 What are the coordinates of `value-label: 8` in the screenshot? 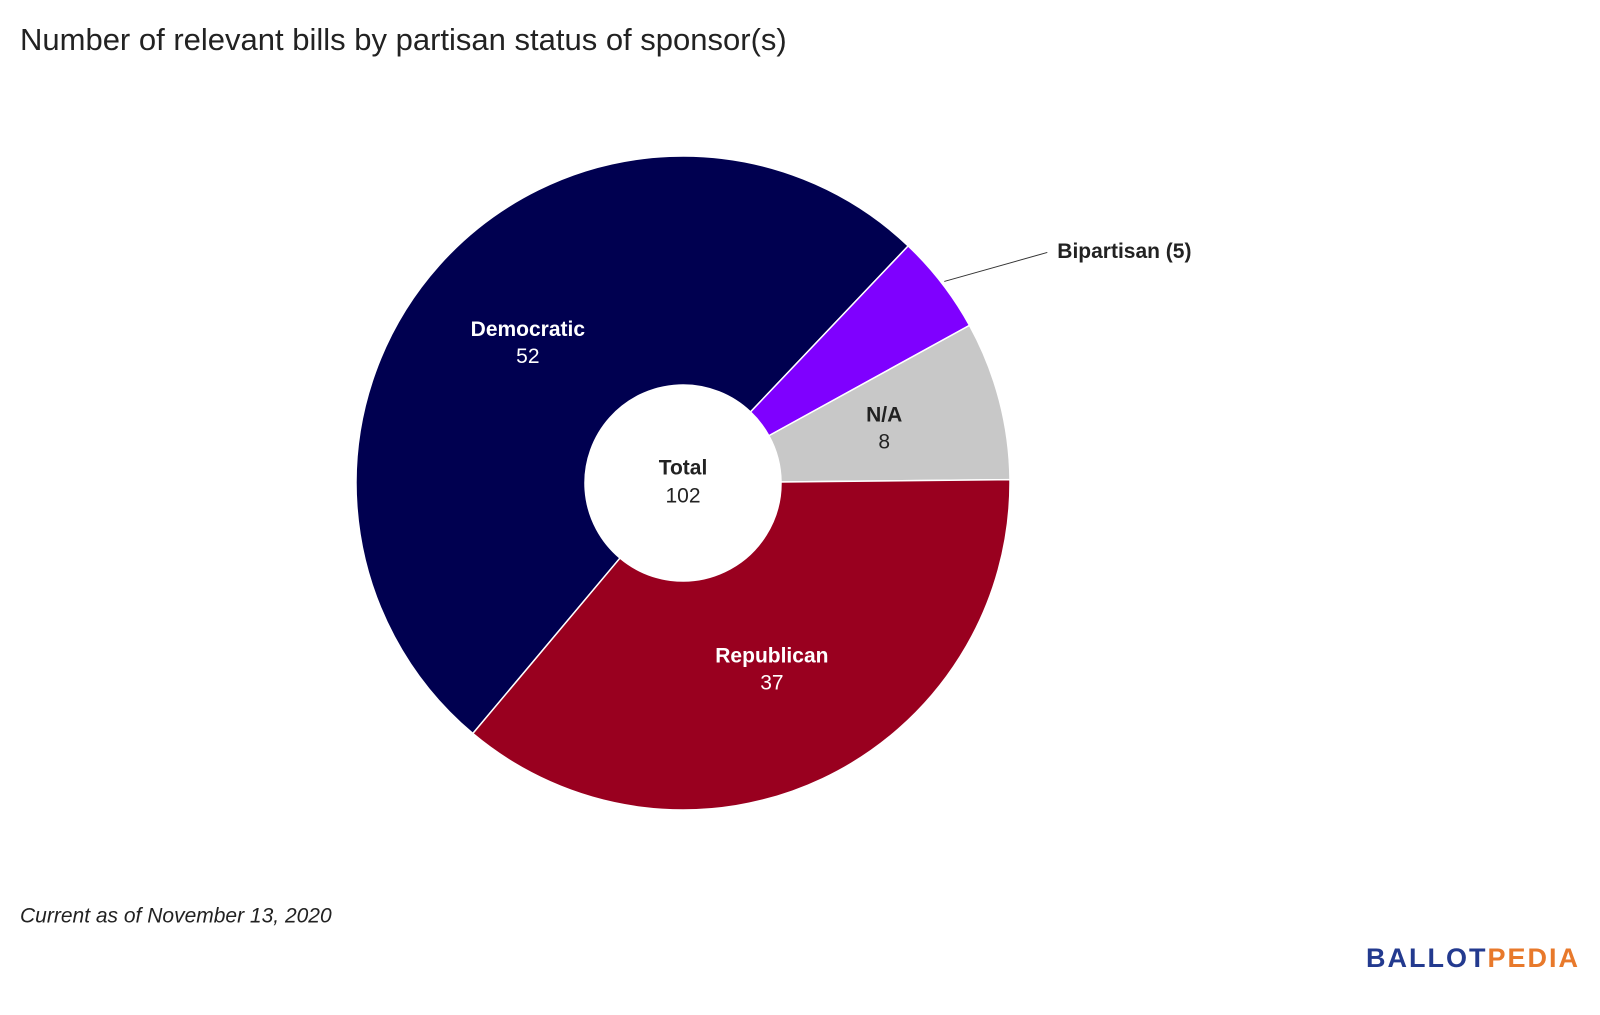 It's located at (884, 442).